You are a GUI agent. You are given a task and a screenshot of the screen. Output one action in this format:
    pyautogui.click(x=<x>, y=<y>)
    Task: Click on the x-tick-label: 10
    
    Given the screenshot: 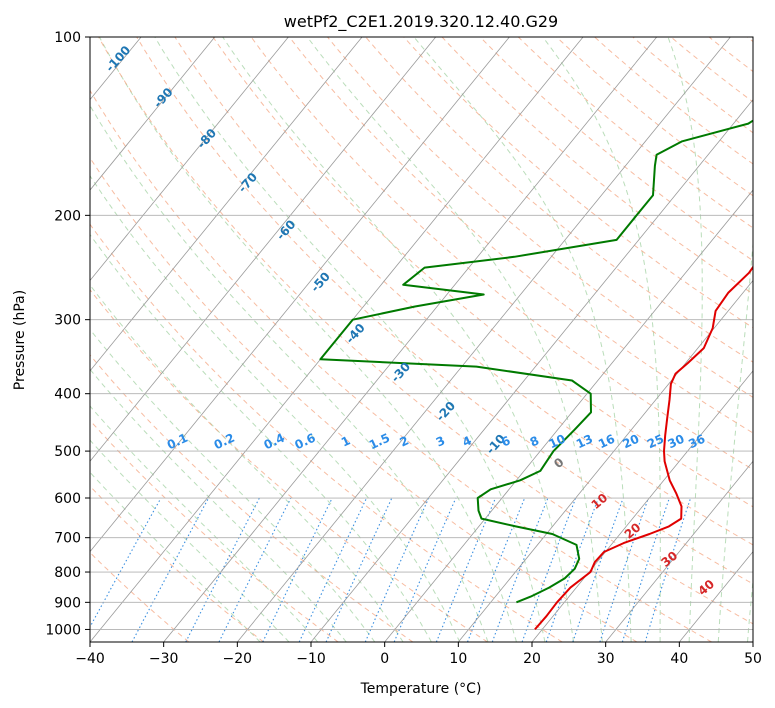 What is the action you would take?
    pyautogui.click(x=458, y=659)
    